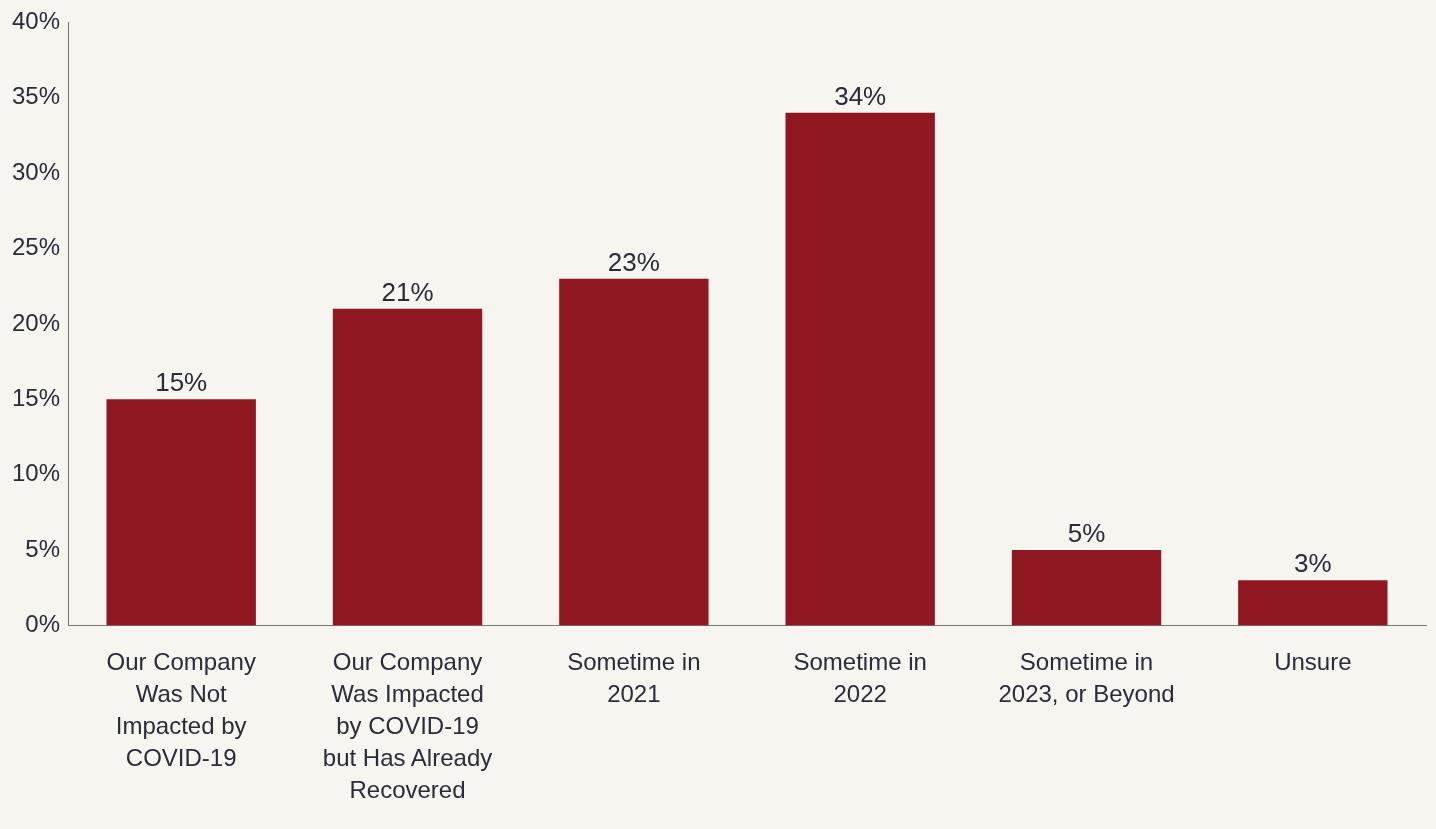  Describe the element at coordinates (407, 292) in the screenshot. I see `data-label: 21%` at that location.